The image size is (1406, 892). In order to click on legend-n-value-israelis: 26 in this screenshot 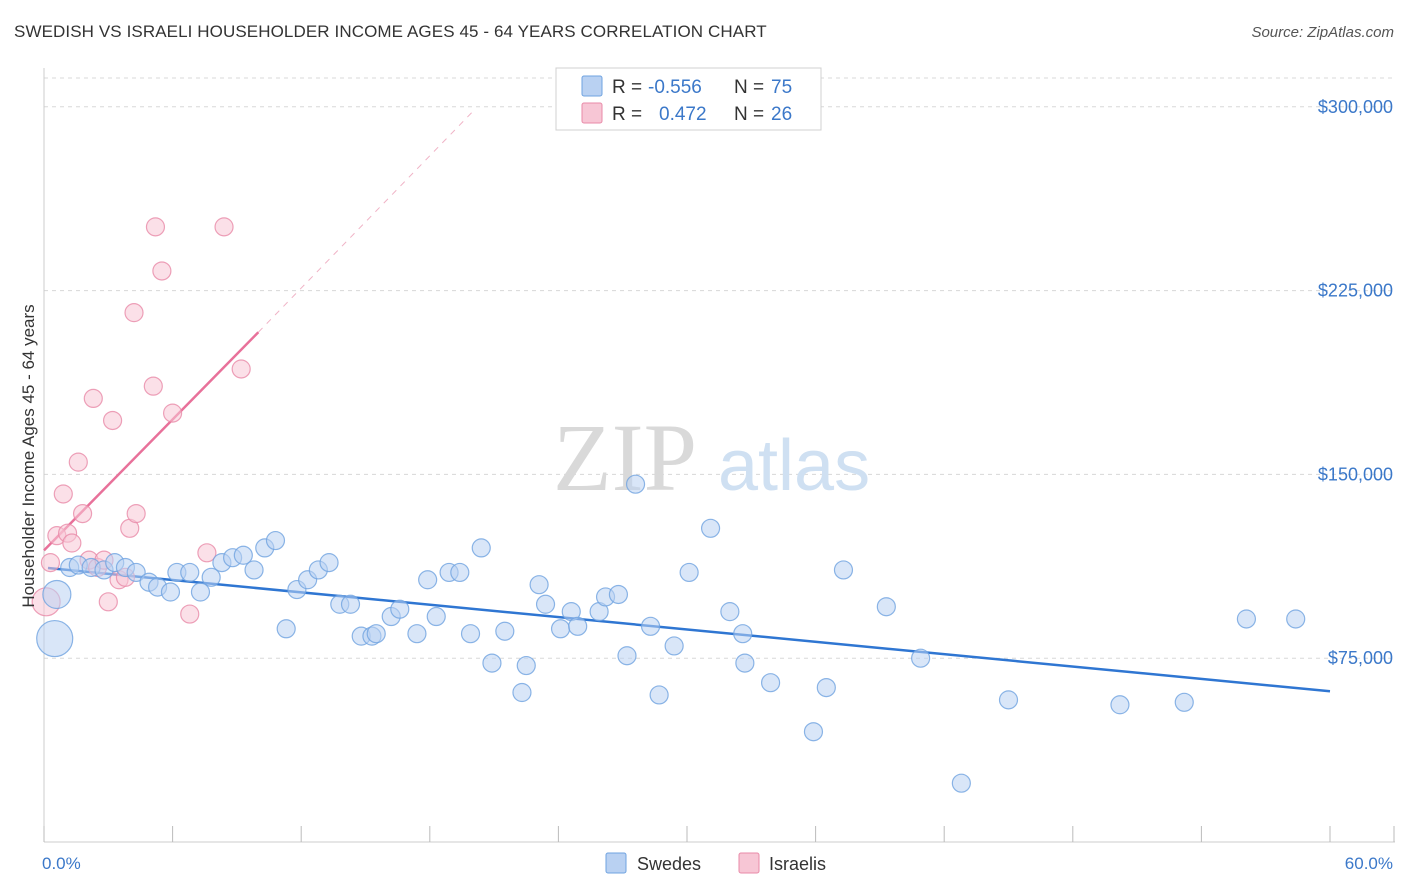, I will do `click(781, 114)`.